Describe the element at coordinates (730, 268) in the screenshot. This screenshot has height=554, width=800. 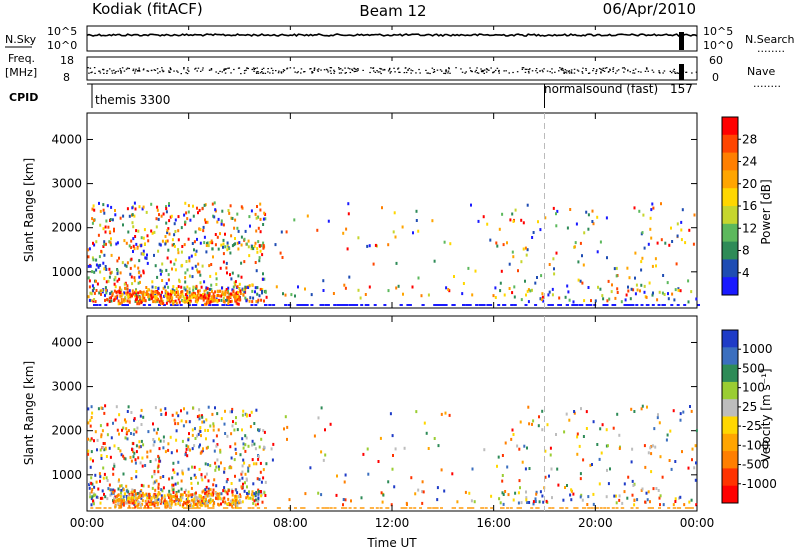
I see `colorbar-segment` at that location.